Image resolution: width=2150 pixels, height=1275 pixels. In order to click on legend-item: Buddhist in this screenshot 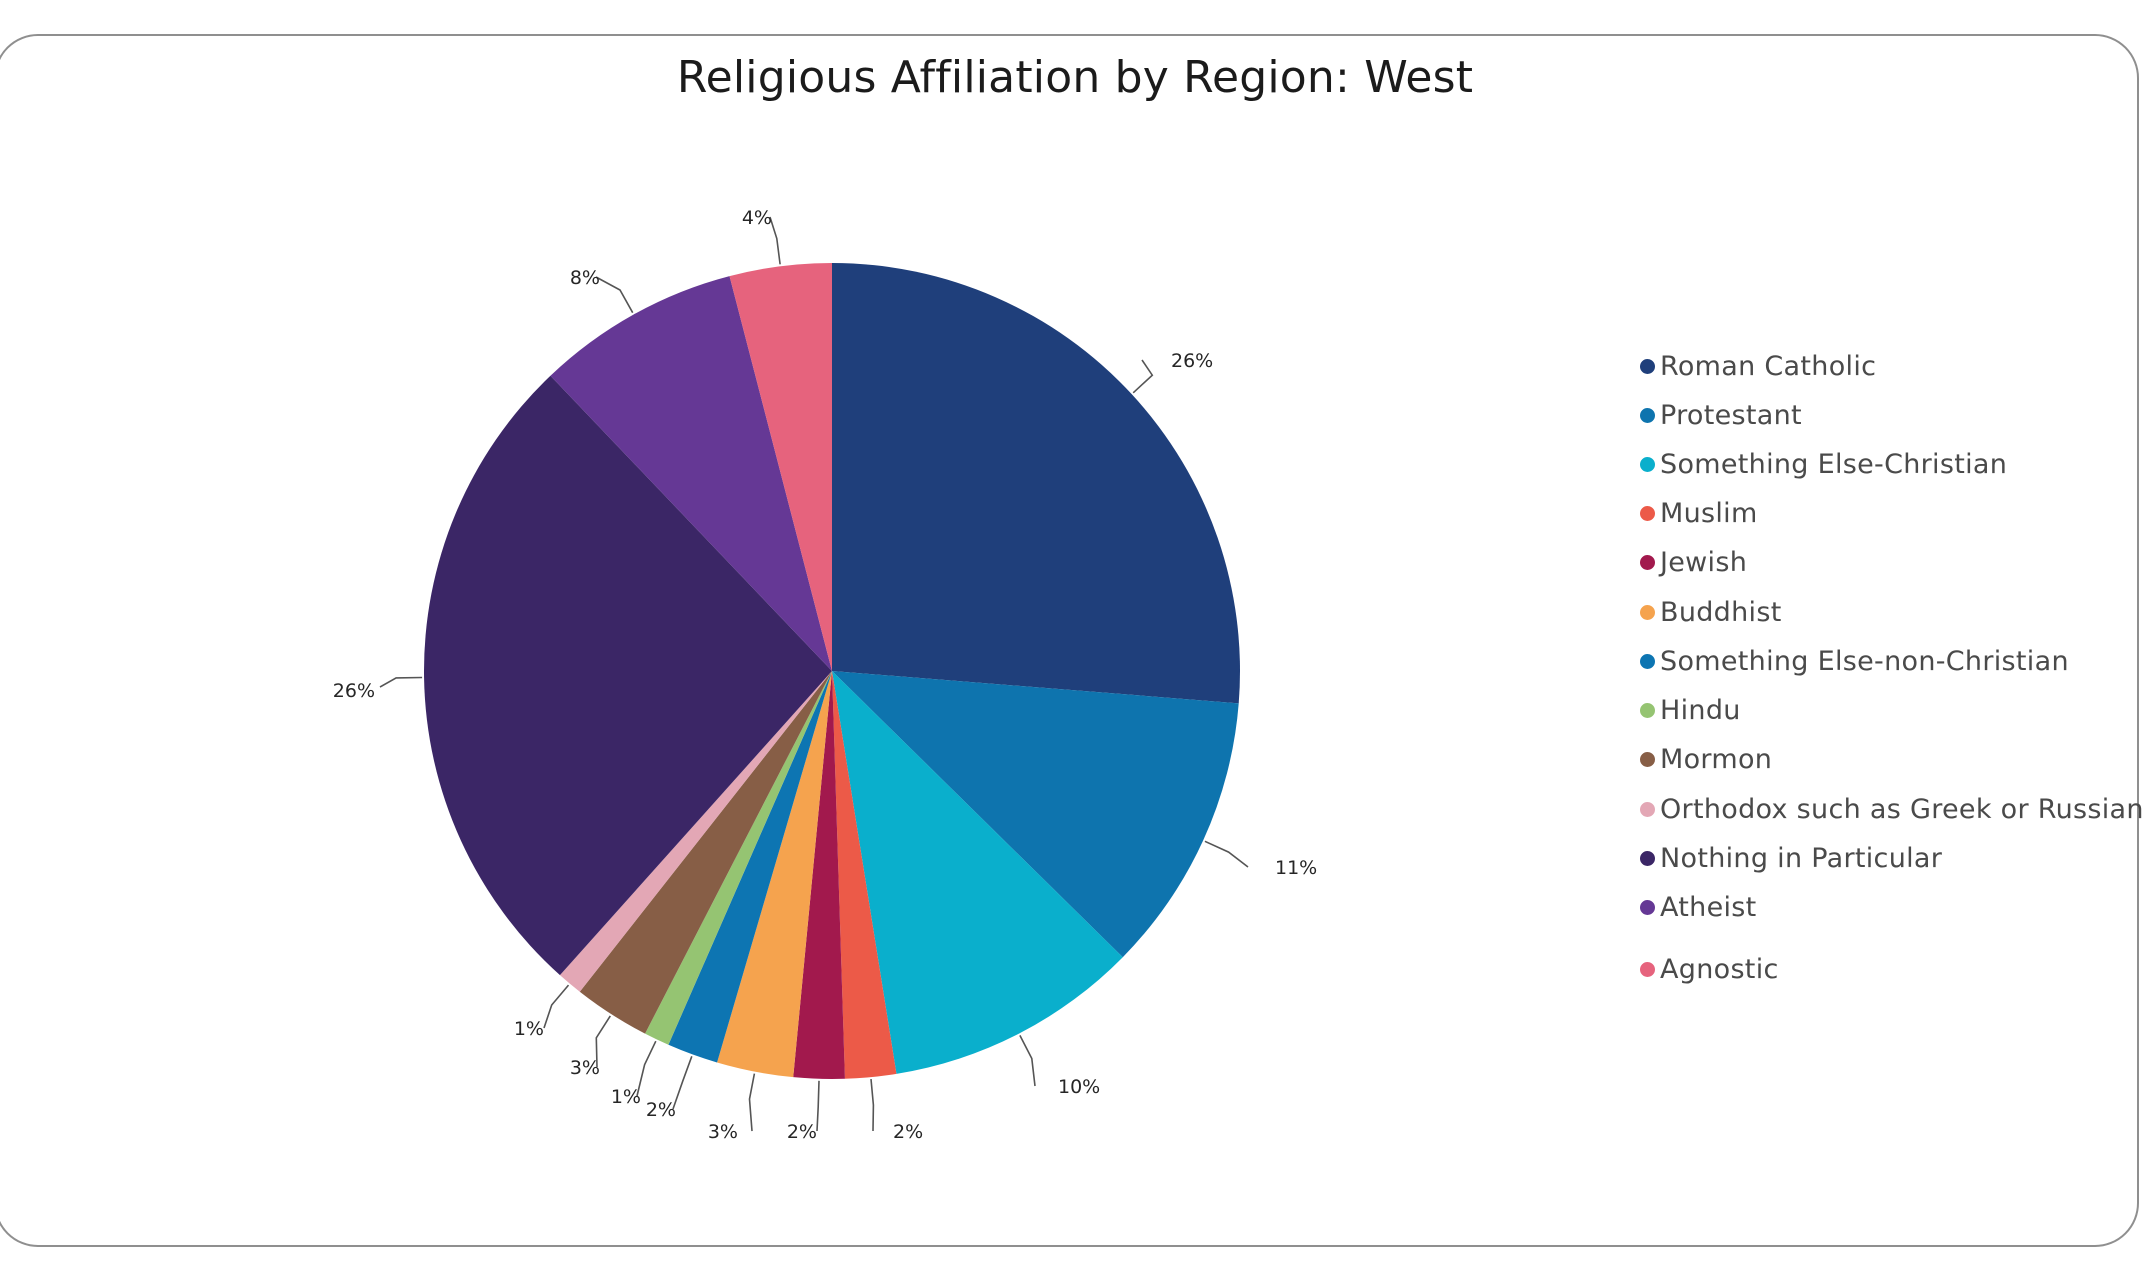, I will do `click(1711, 612)`.